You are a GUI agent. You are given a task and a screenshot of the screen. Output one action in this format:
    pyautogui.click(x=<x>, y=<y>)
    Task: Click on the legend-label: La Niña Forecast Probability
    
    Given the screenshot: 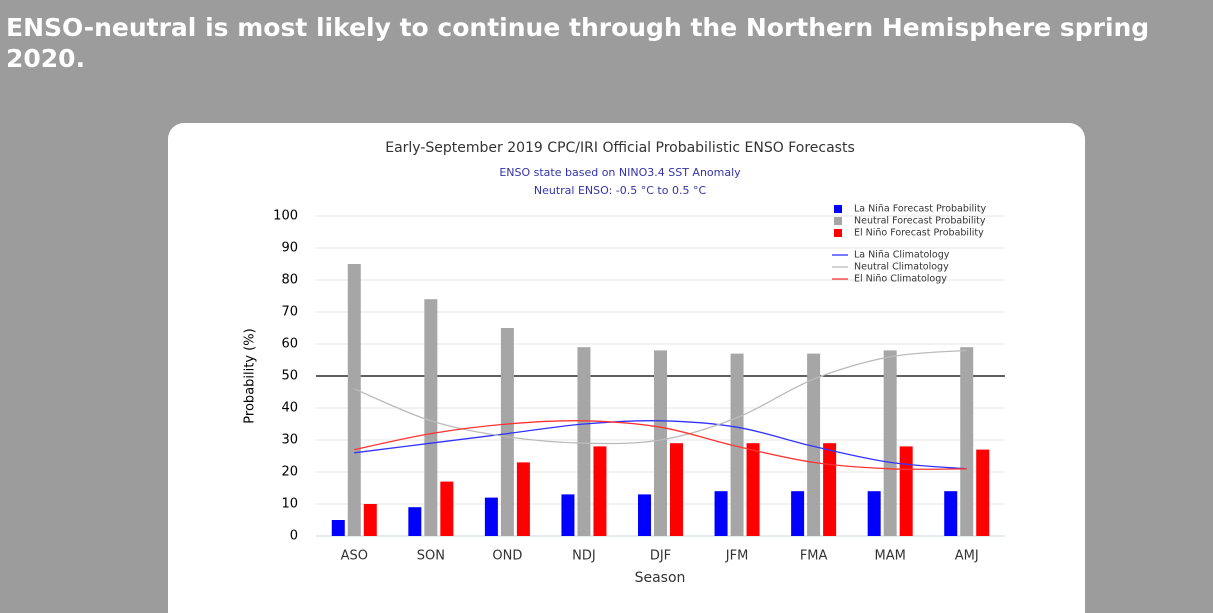 What is the action you would take?
    pyautogui.click(x=920, y=209)
    